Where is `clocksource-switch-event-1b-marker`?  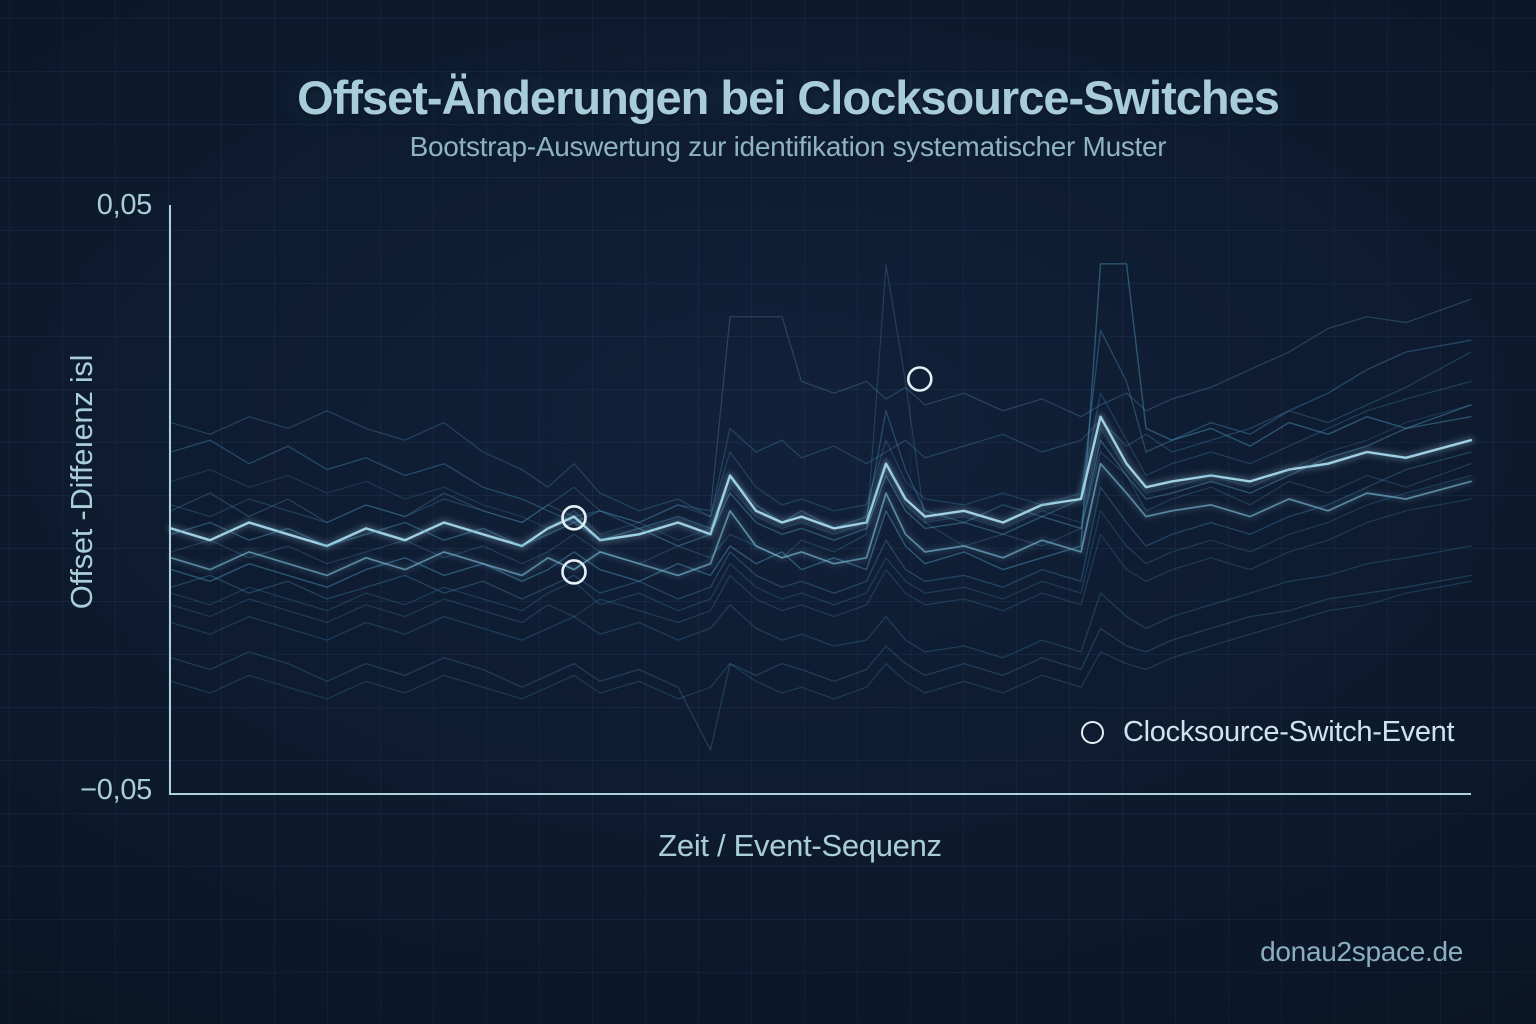
clocksource-switch-event-1b-marker is located at coordinates (574, 572).